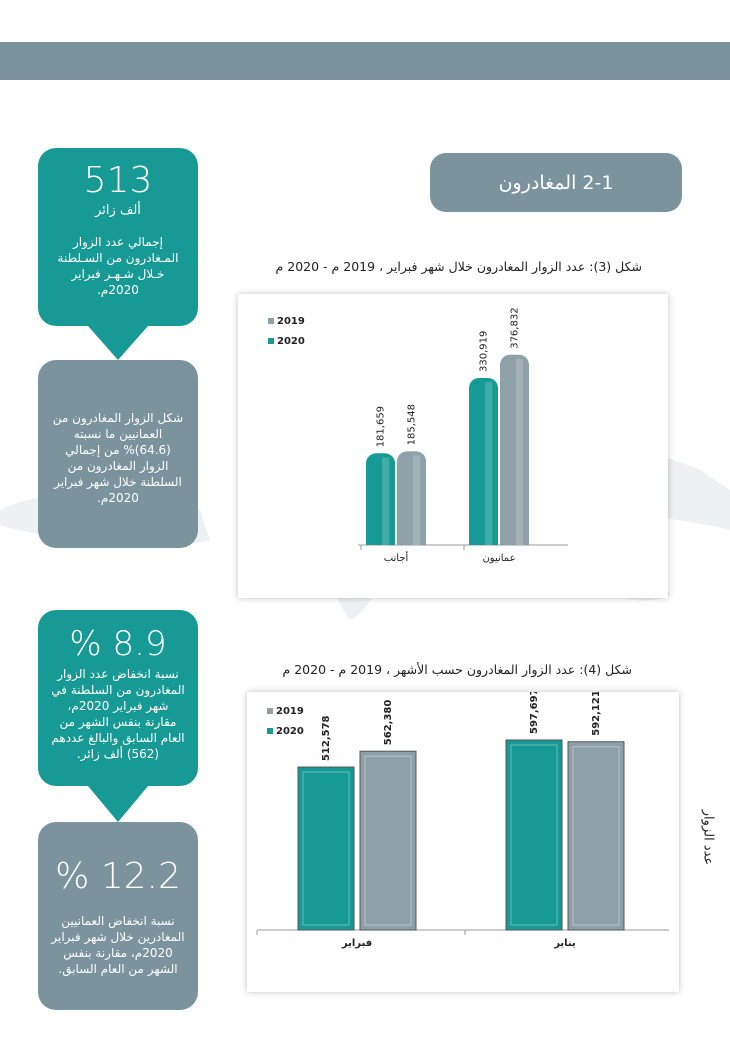 This screenshot has width=730, height=1052. Describe the element at coordinates (388, 723) in the screenshot. I see `data-label-2019-0: 562,380` at that location.